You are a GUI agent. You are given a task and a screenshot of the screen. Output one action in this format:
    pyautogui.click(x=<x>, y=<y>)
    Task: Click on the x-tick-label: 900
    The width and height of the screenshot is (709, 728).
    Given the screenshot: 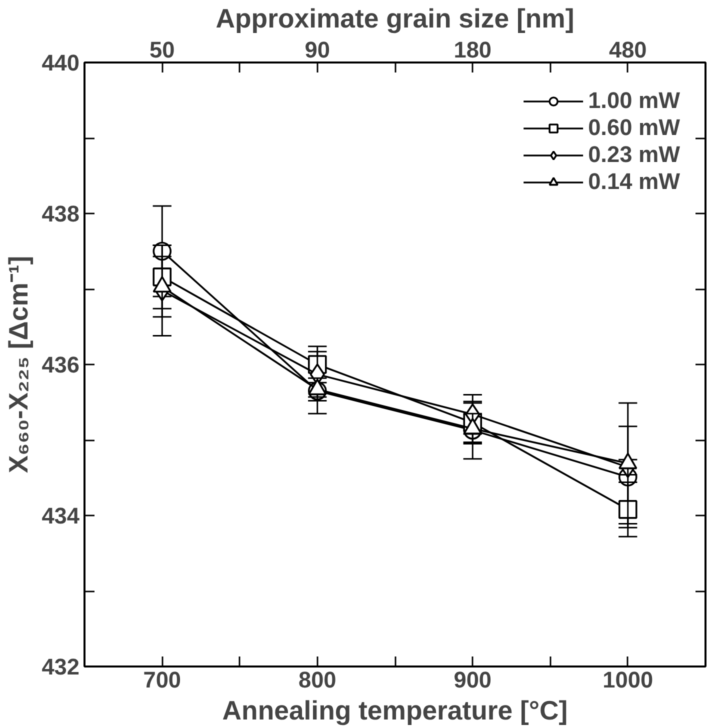 What is the action you would take?
    pyautogui.click(x=473, y=679)
    